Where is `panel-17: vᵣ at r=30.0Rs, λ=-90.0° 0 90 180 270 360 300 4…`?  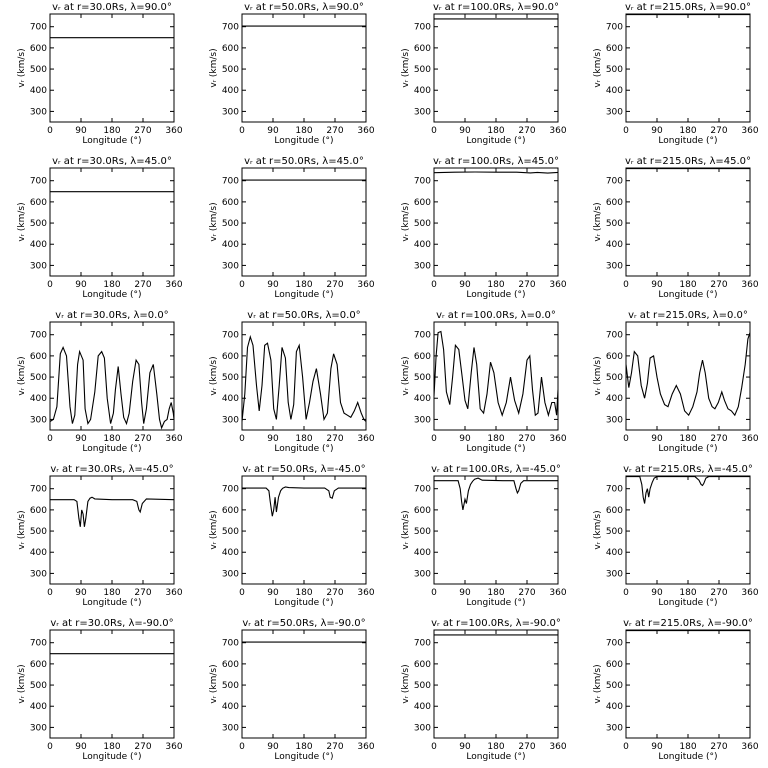
panel-17: vᵣ at r=30.0Rs, λ=-90.0° 0 90 180 270 360 300 4… is located at coordinates (100, 690).